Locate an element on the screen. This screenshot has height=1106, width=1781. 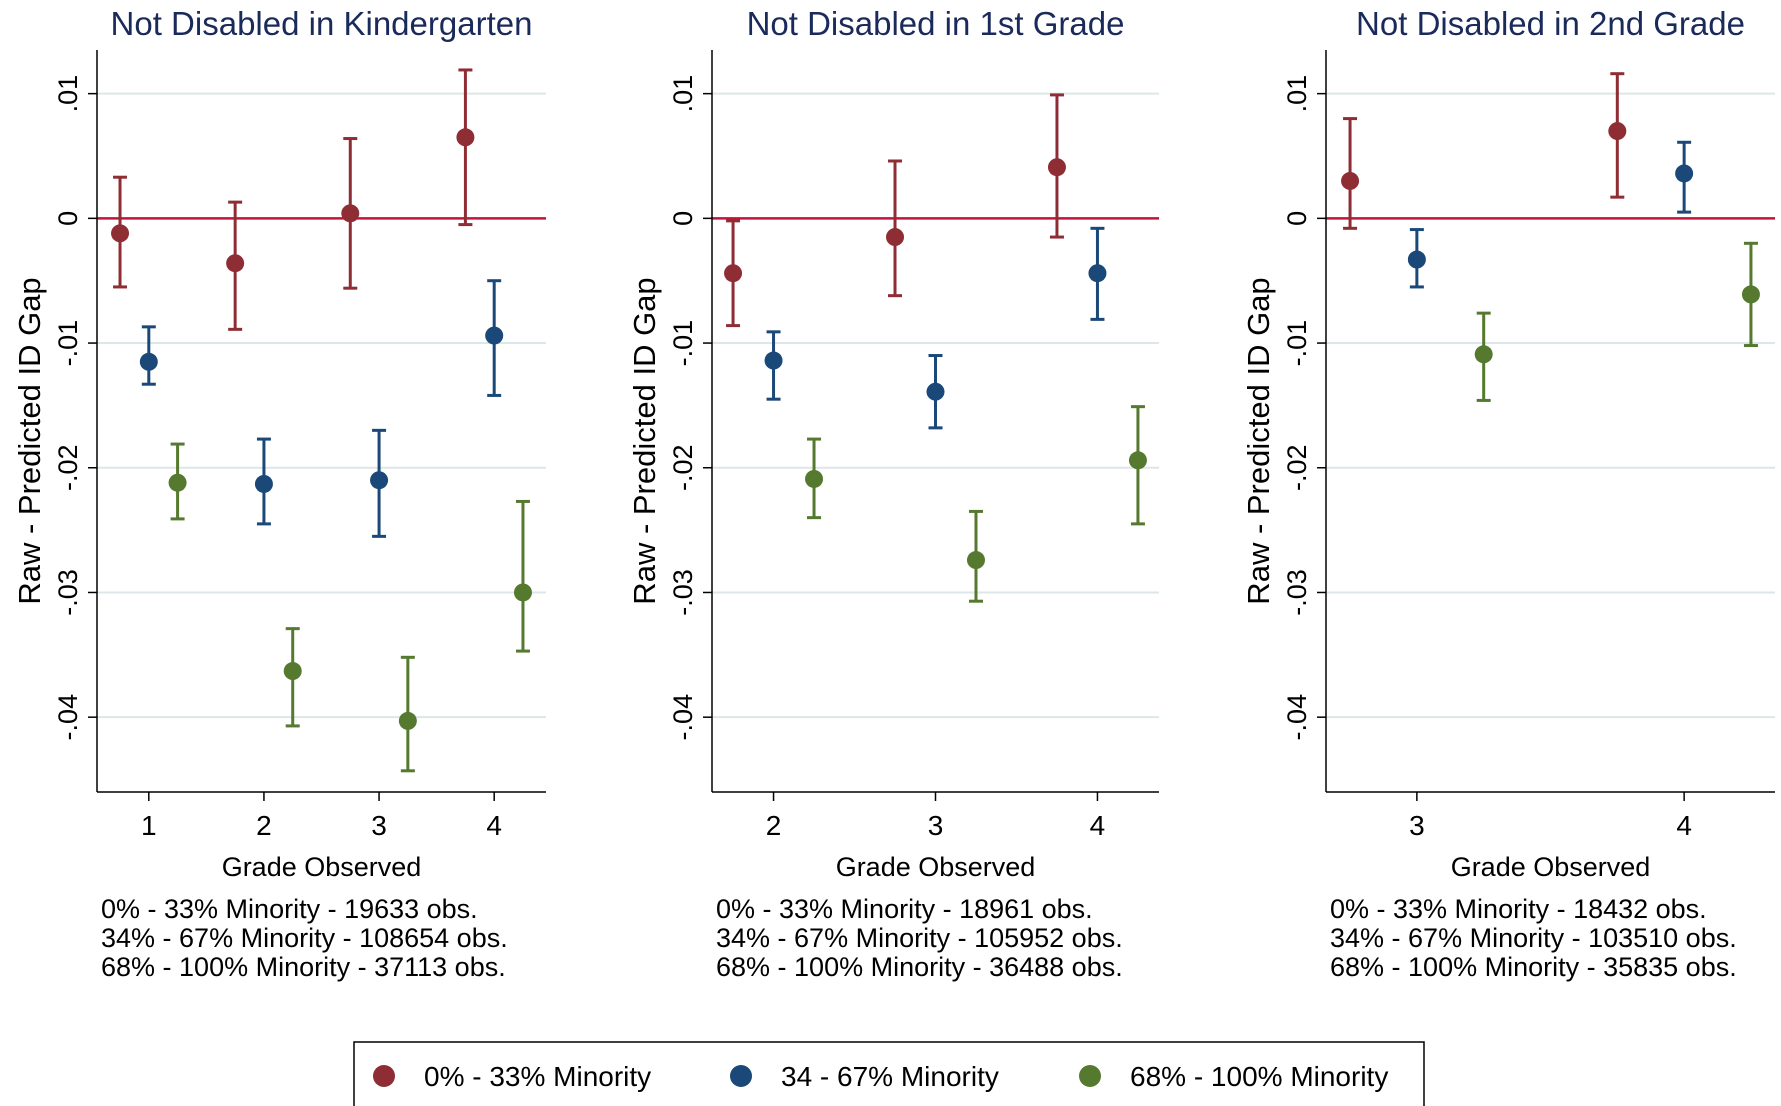
x-tick-label: 1 is located at coordinates (149, 825).